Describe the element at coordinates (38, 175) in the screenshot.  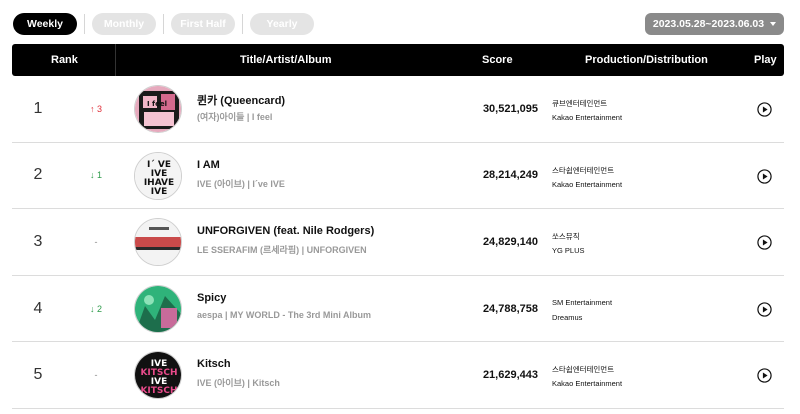
I see `rank-number: 2` at that location.